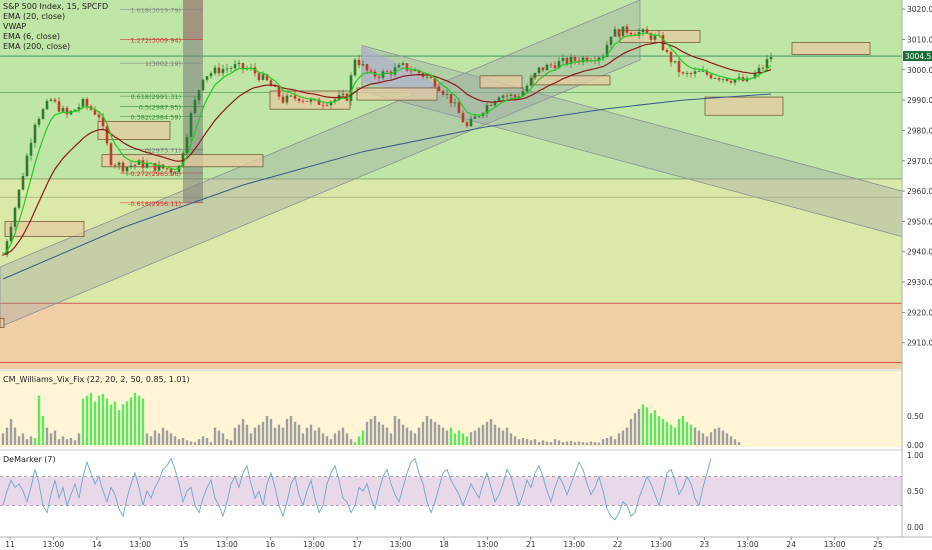 This screenshot has width=932, height=550. I want to click on legend-item-vwap: VWAP, so click(15, 26).